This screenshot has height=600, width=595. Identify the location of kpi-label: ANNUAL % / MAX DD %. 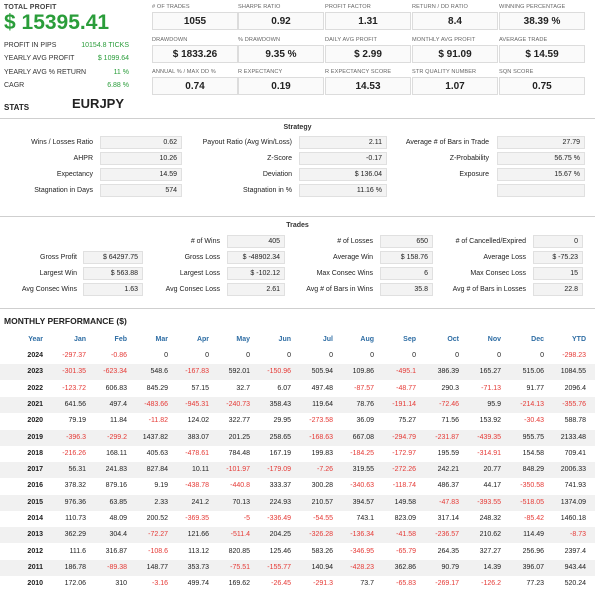
(184, 72).